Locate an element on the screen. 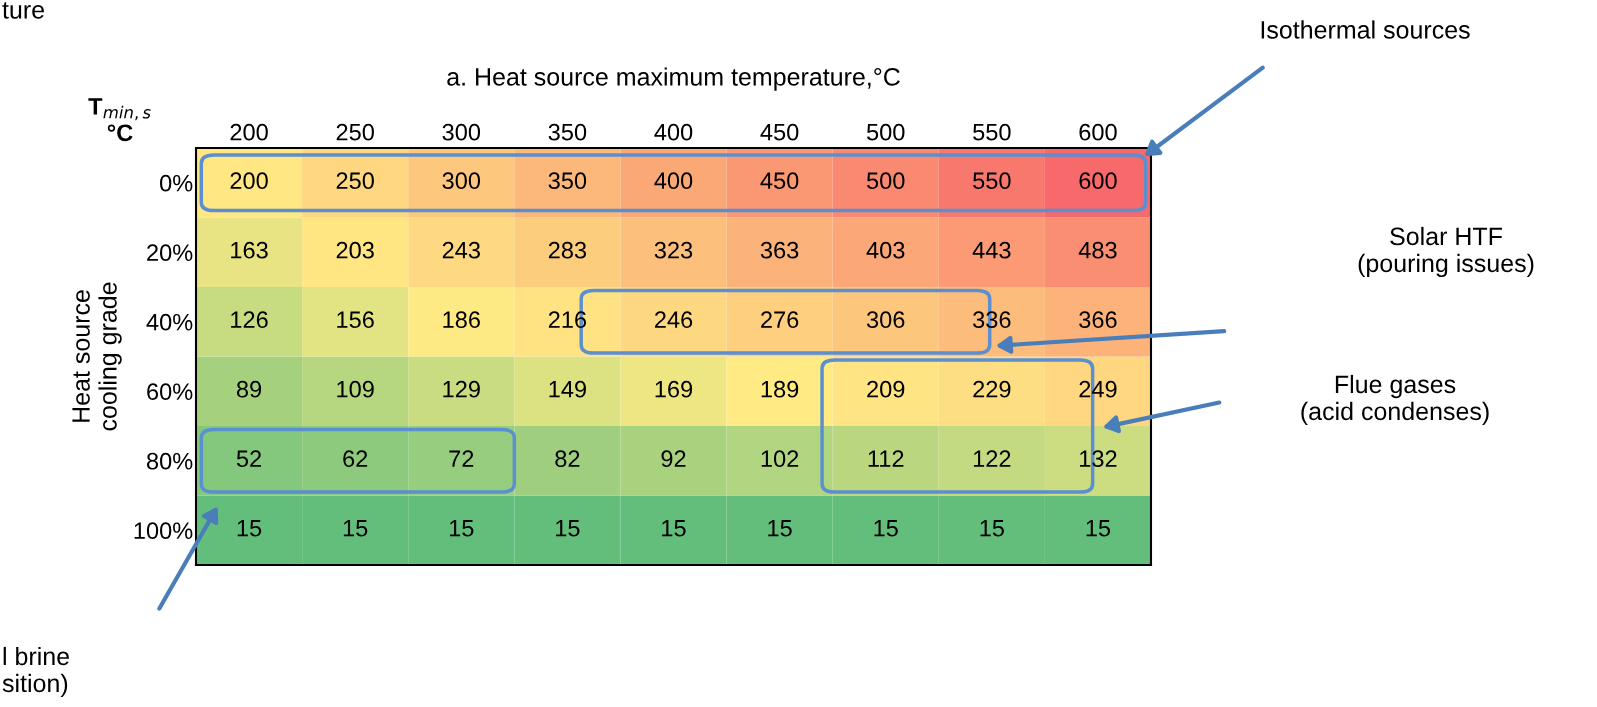 The height and width of the screenshot is (707, 1597). x-tick-label: 600 is located at coordinates (1098, 132).